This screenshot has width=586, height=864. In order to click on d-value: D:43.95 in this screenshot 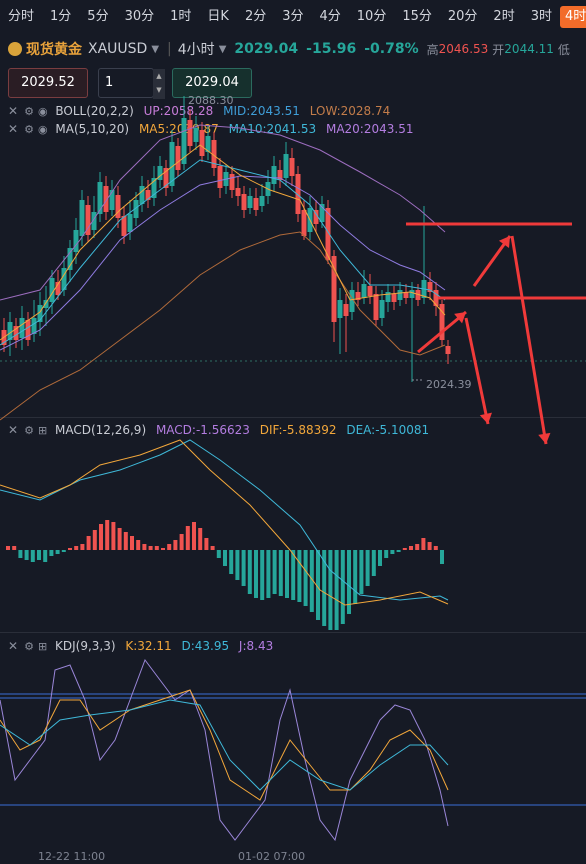, I will do `click(205, 646)`.